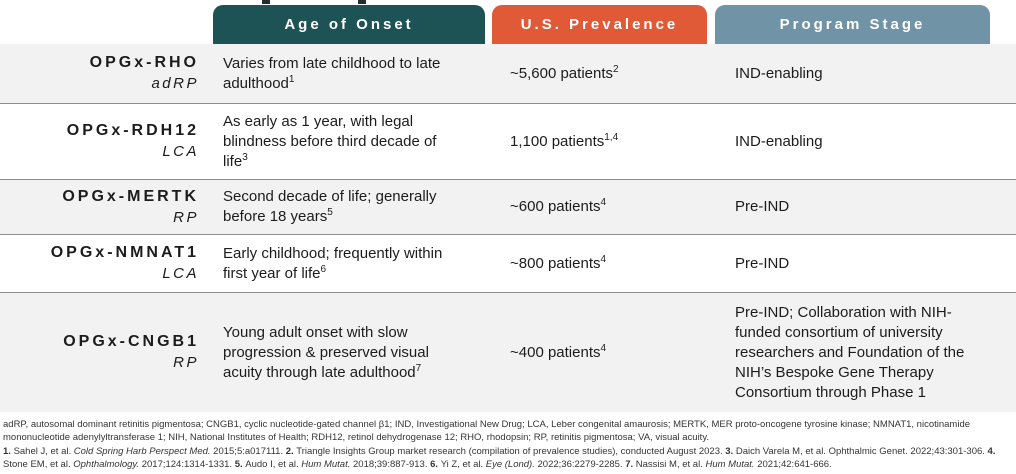  I want to click on prevalence-cell: ~5,600 patients2, so click(603, 74).